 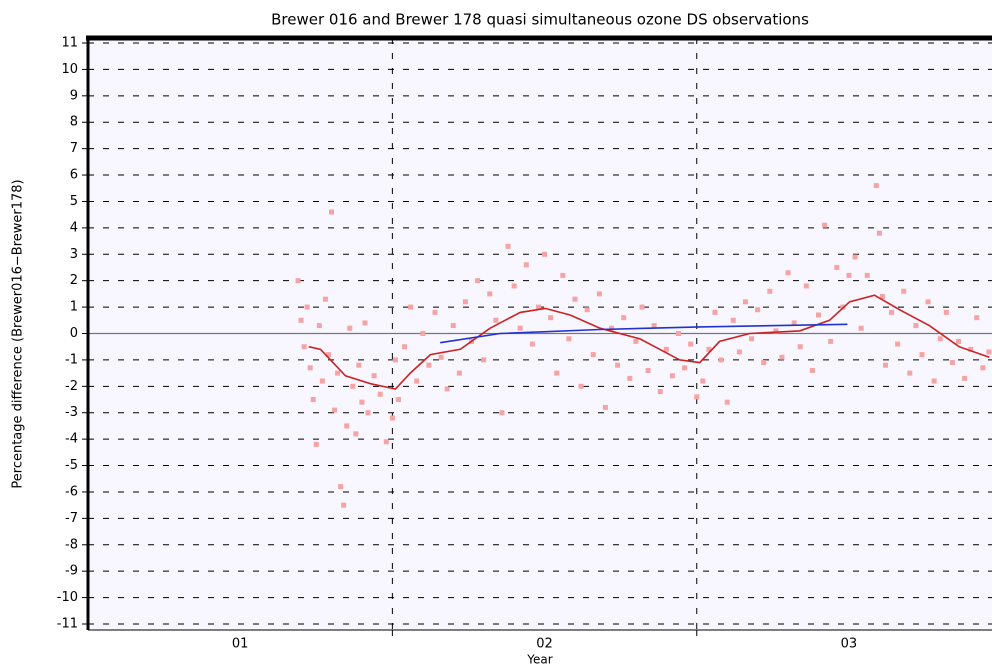 What do you see at coordinates (849, 644) in the screenshot?
I see `x-tick-label: 03` at bounding box center [849, 644].